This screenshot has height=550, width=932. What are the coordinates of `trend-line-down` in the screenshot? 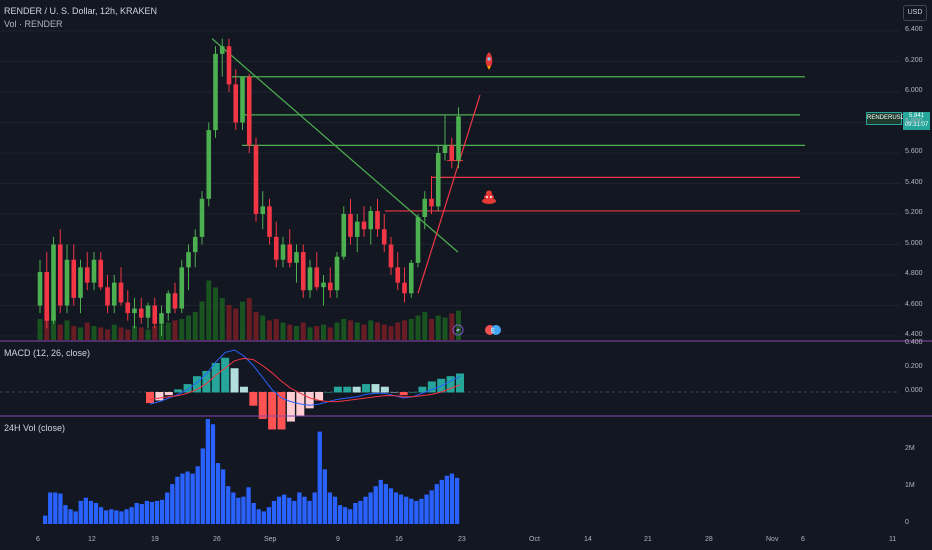 It's located at (335, 145).